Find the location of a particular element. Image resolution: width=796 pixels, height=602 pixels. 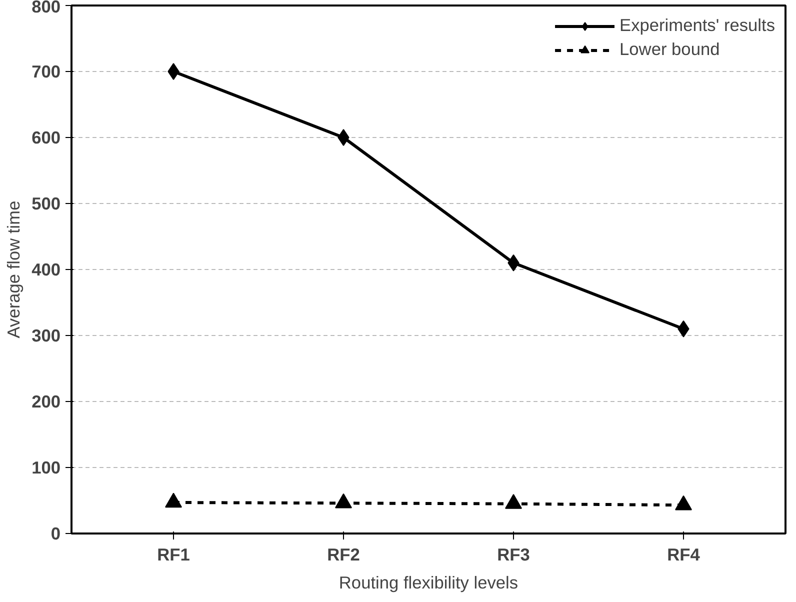

y-tick-label: 600 is located at coordinates (46, 138).